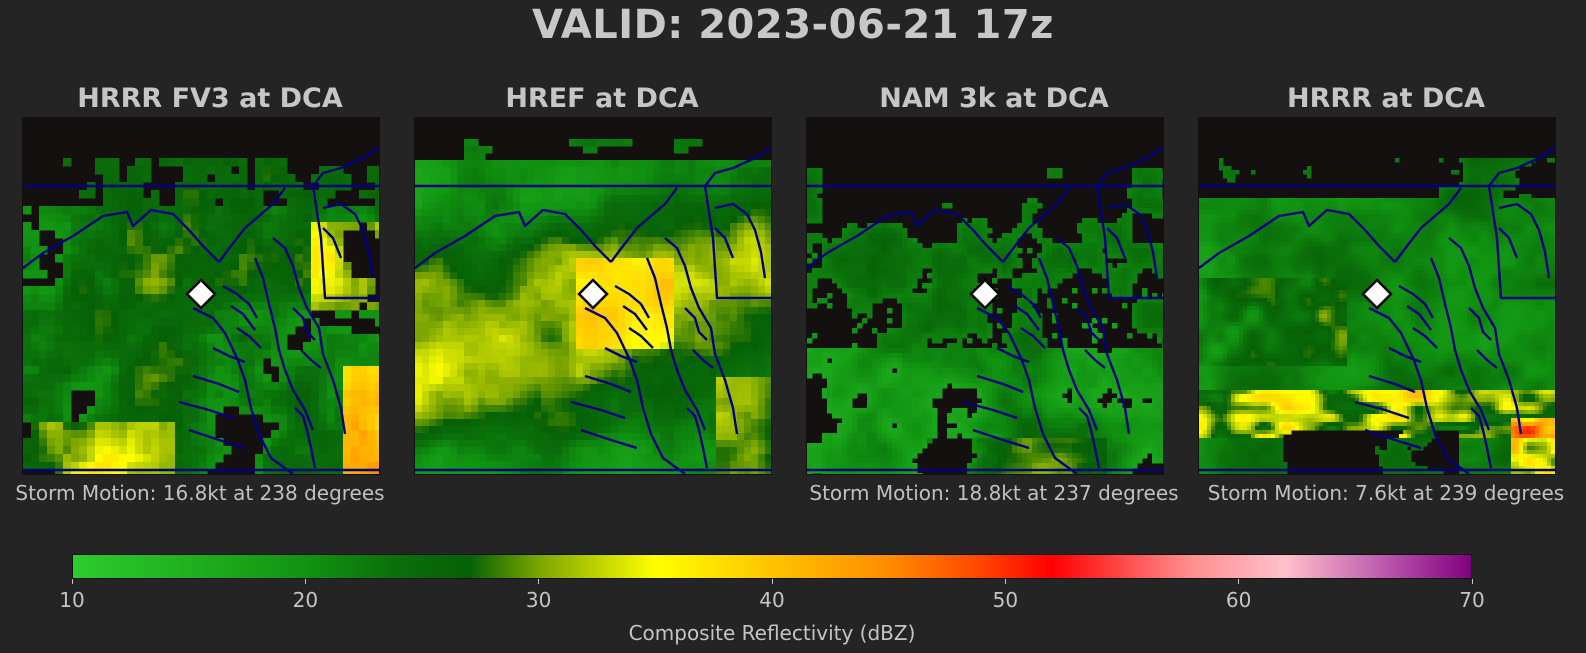 The image size is (1586, 653). What do you see at coordinates (994, 98) in the screenshot?
I see `panel-title: NAM 3k at DCA` at bounding box center [994, 98].